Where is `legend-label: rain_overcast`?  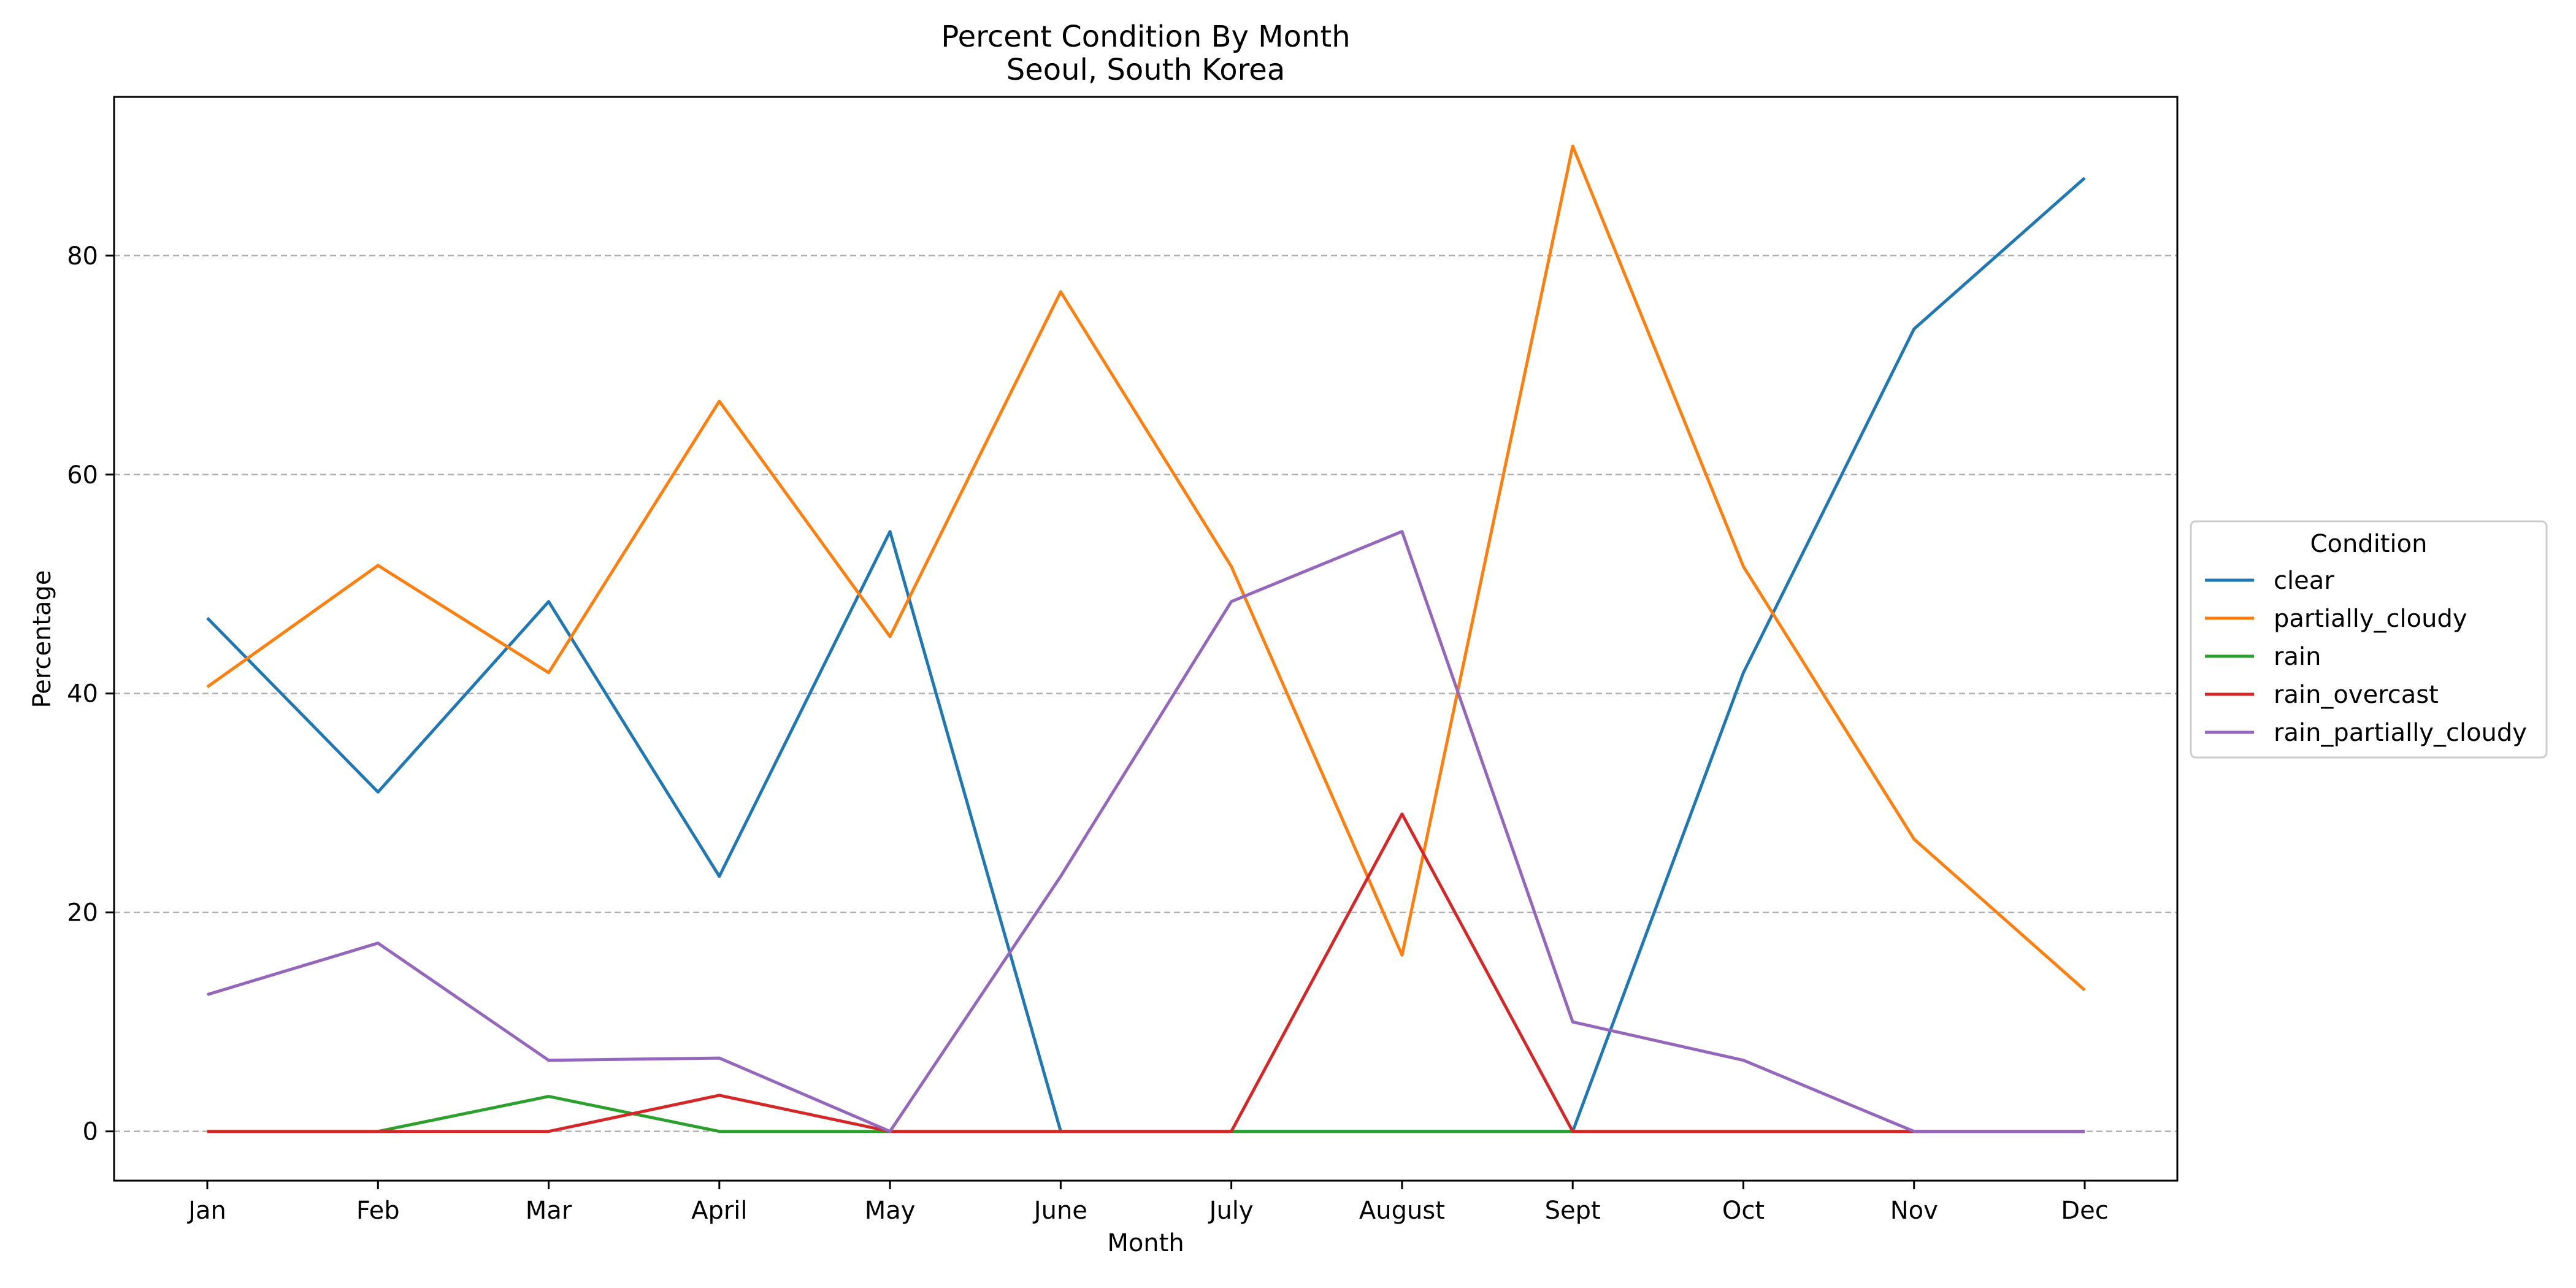 legend-label: rain_overcast is located at coordinates (2356, 695).